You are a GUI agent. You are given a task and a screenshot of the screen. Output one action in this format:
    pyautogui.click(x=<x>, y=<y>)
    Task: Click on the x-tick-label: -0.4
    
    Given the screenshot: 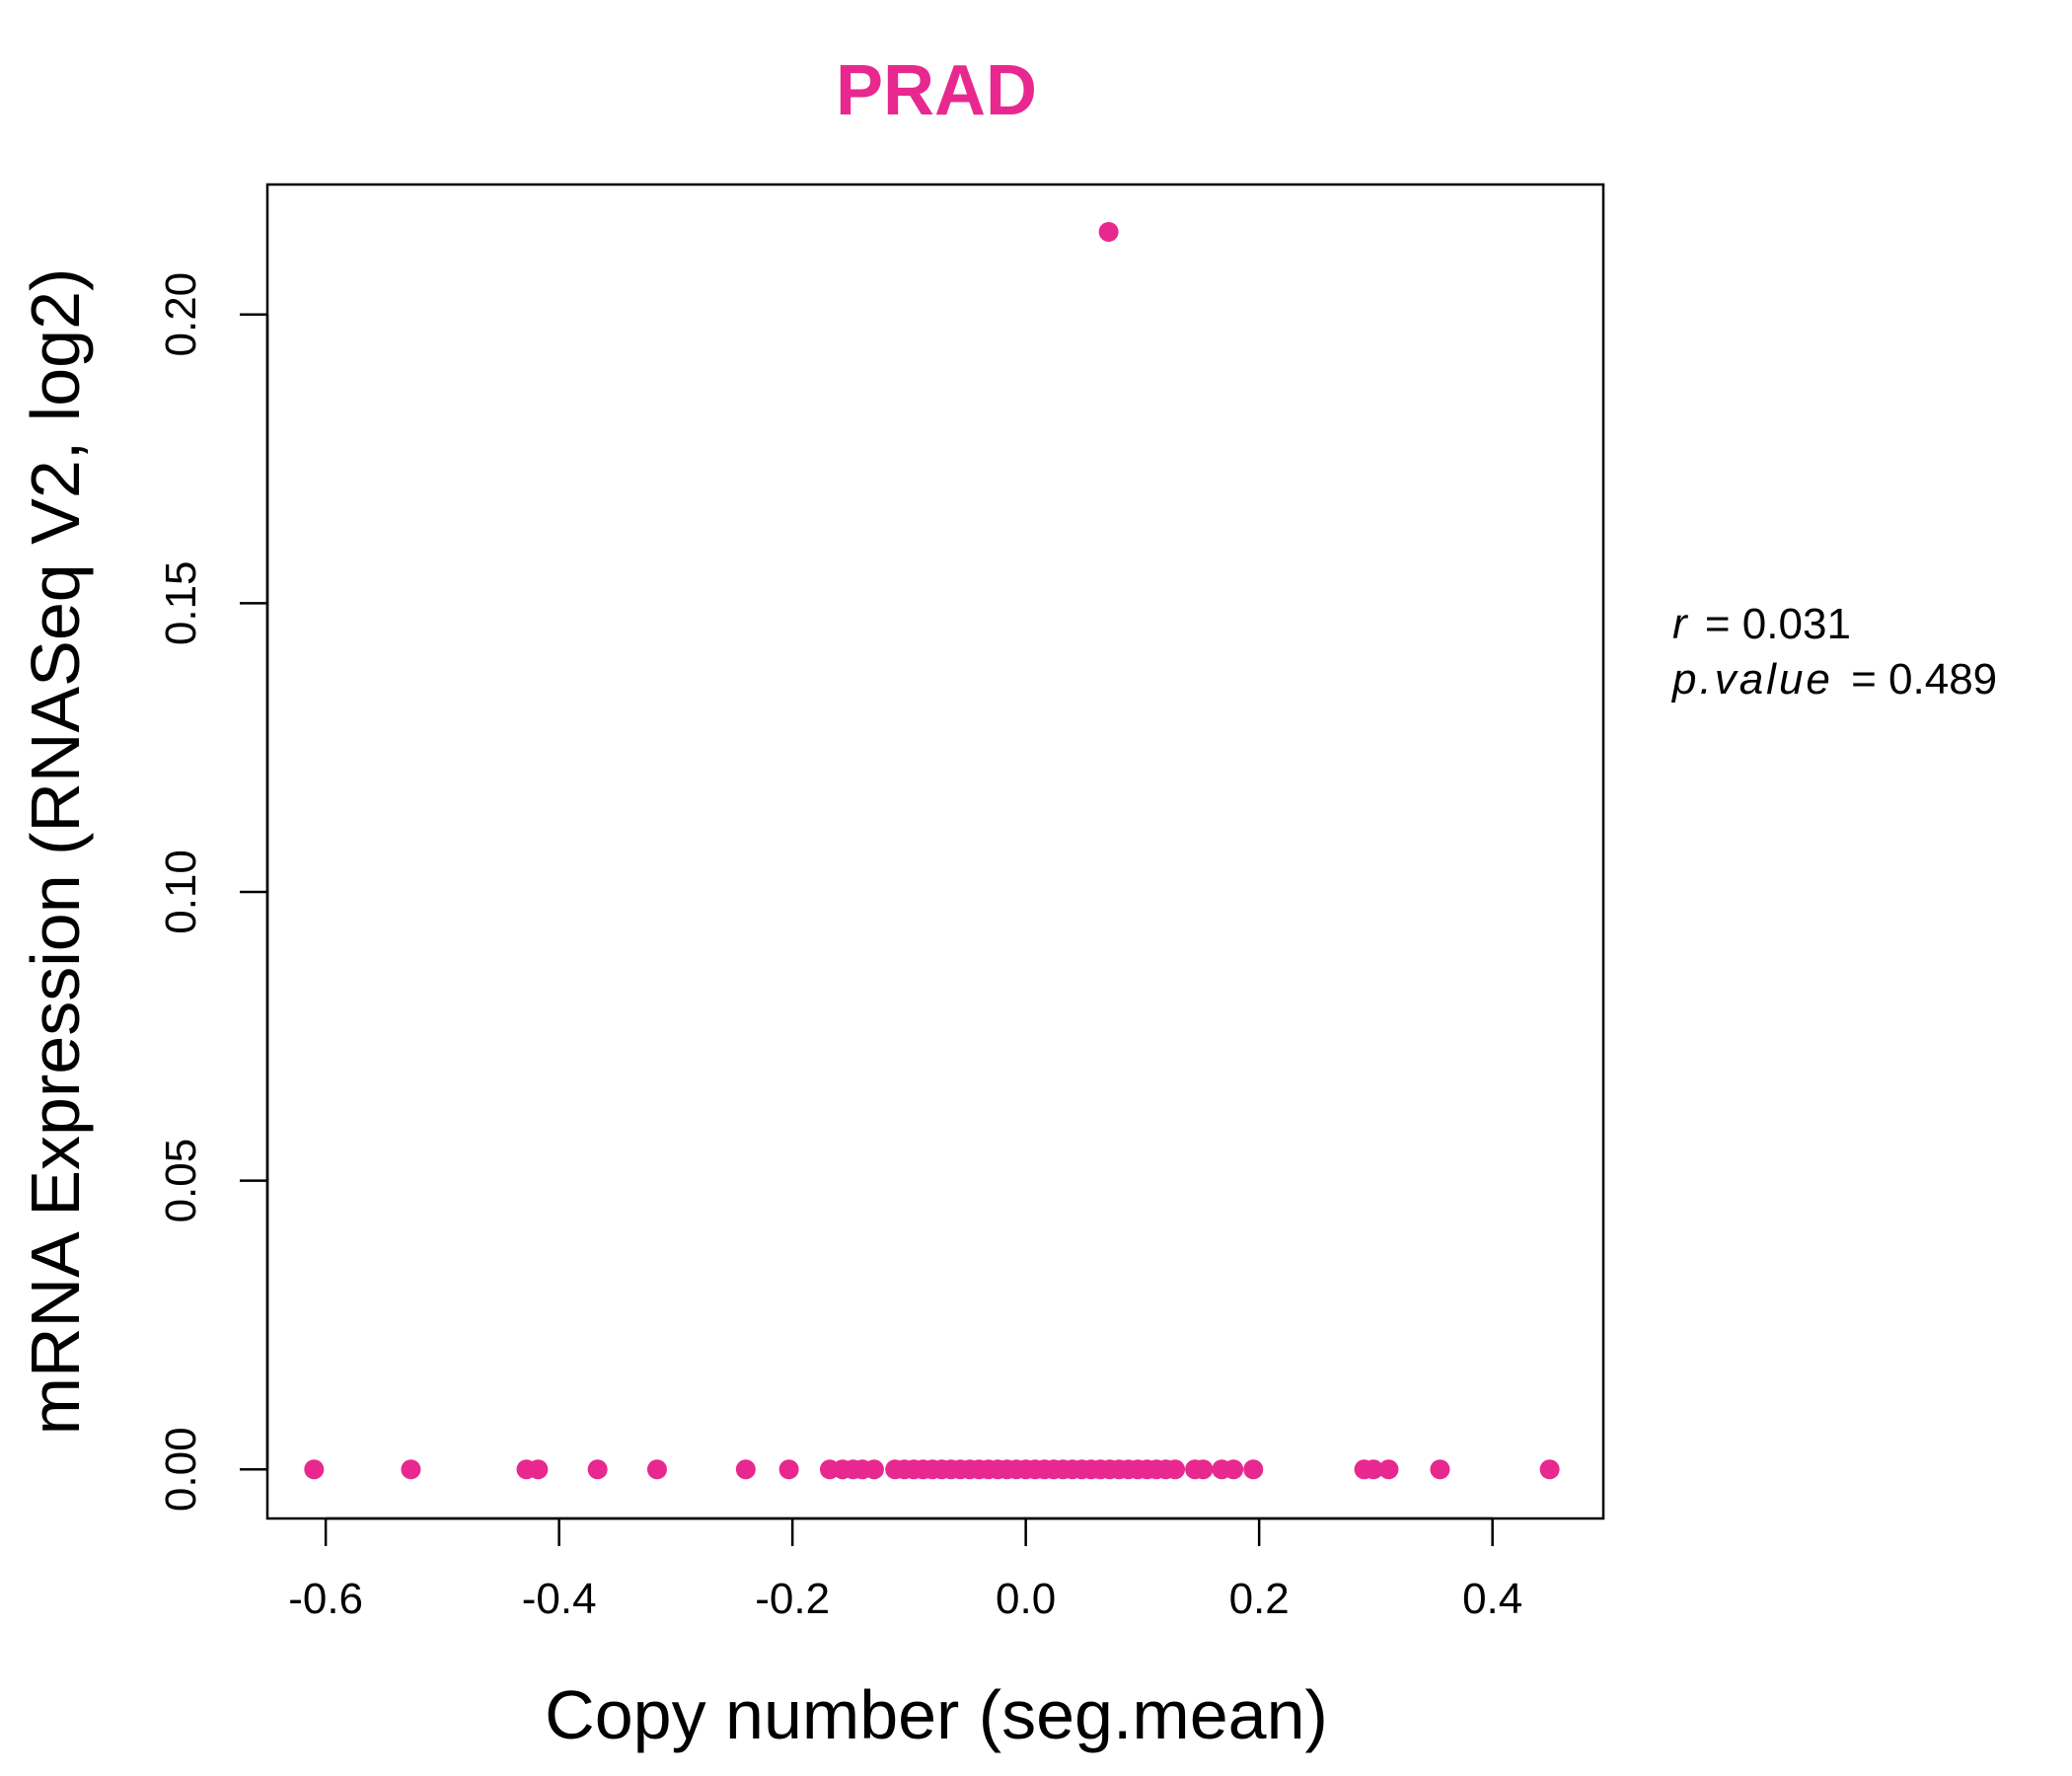 What is the action you would take?
    pyautogui.click(x=559, y=1599)
    